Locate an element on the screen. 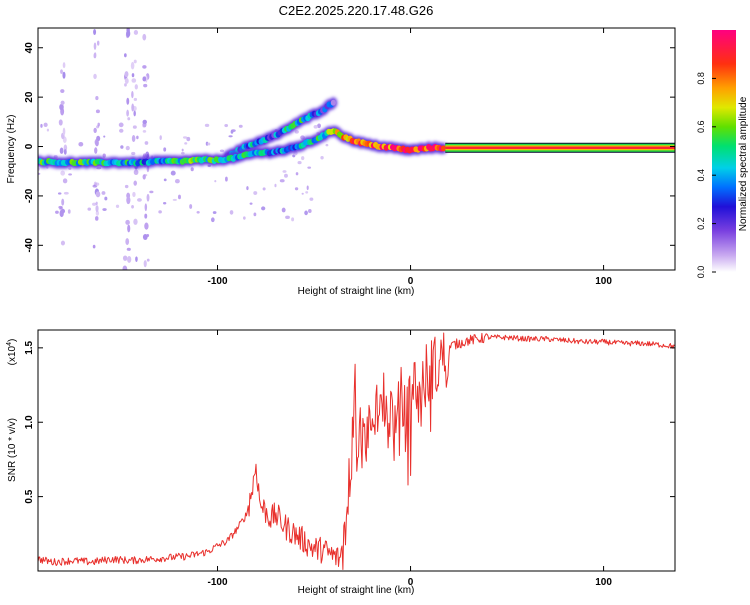 The image size is (750, 605). spectrogram-y-tick-label: 40 is located at coordinates (29, 48).